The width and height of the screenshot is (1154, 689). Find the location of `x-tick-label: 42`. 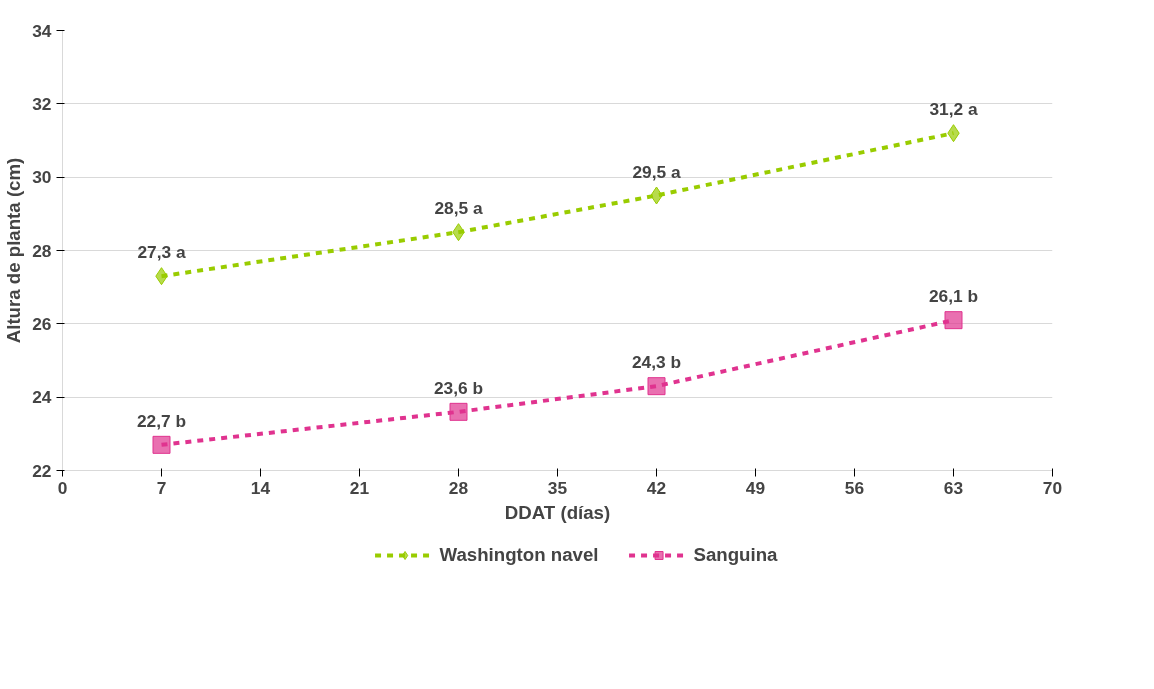

x-tick-label: 42 is located at coordinates (656, 487).